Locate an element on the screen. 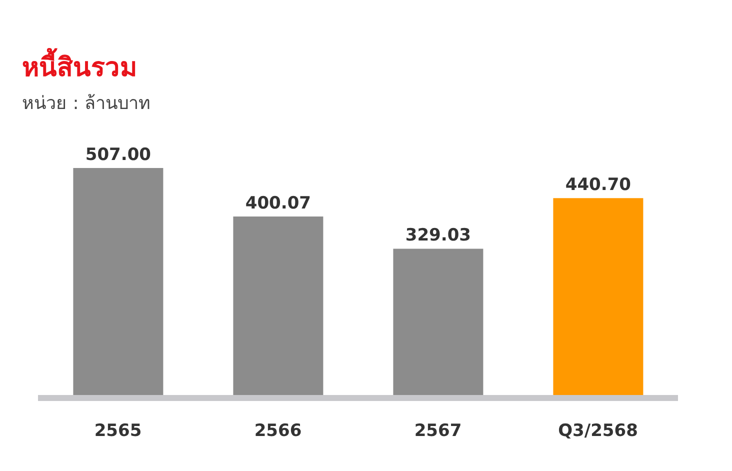  x-tick-label: 2565 is located at coordinates (118, 431).